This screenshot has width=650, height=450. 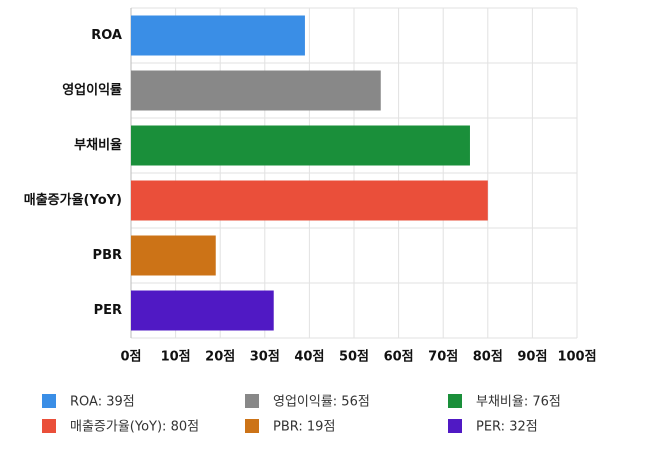 What do you see at coordinates (507, 427) in the screenshot?
I see `legend-label: PER: 32점` at bounding box center [507, 427].